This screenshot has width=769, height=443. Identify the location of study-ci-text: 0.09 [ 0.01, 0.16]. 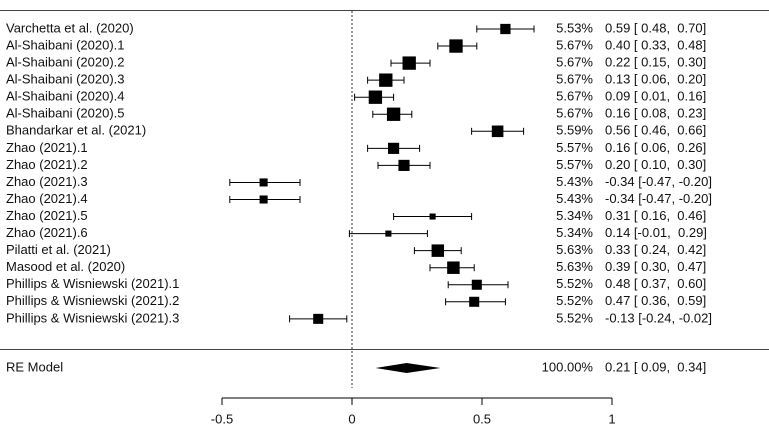
(655, 96).